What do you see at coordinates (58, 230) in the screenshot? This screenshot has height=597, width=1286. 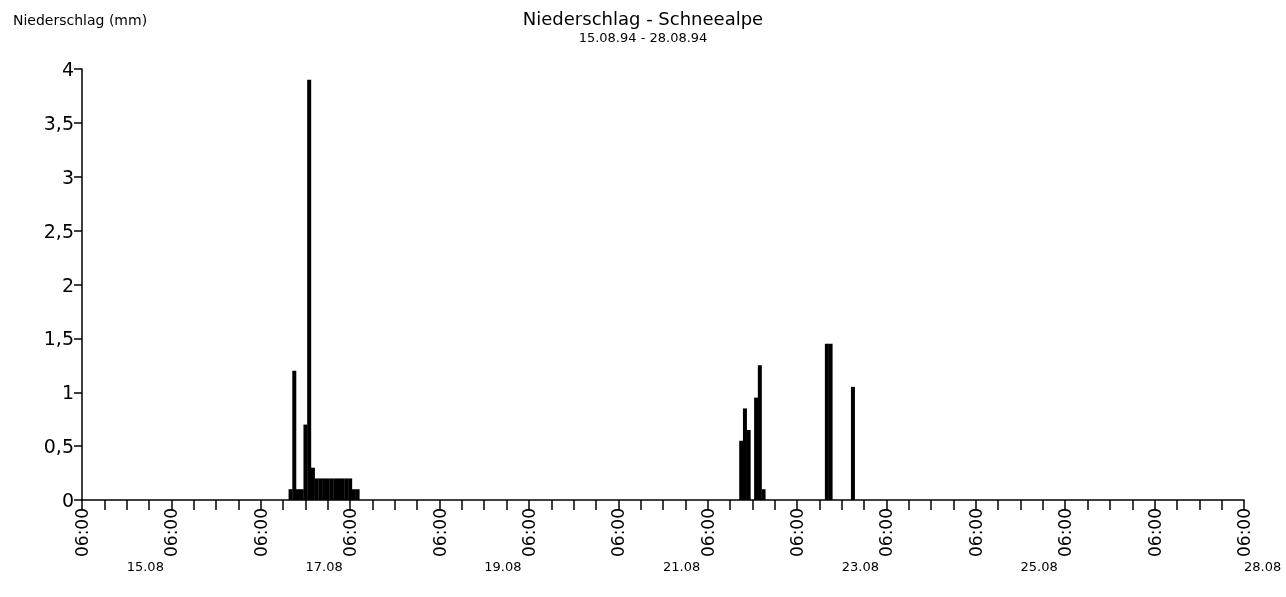 I see `y-tick-label: 2,5` at bounding box center [58, 230].